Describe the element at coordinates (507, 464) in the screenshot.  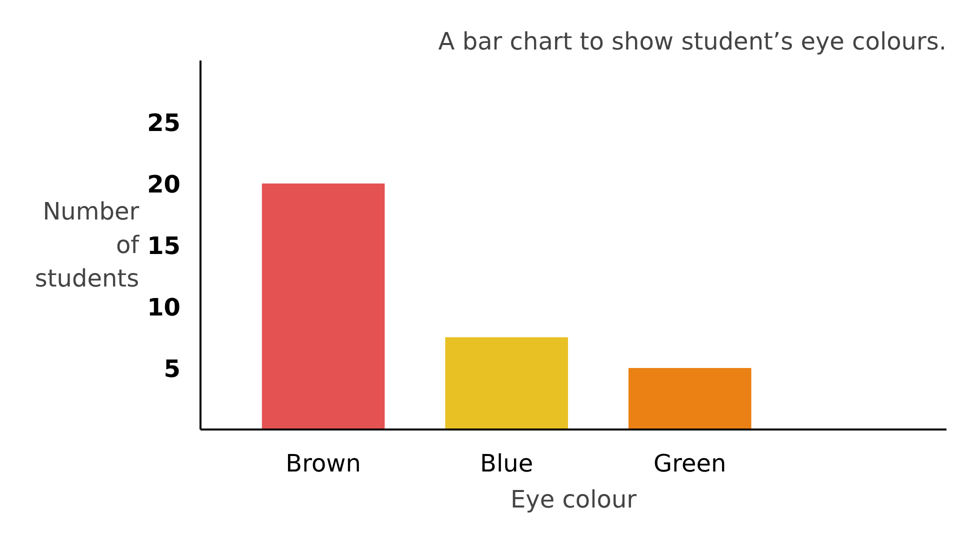
I see `x-tick-label: Blue` at that location.